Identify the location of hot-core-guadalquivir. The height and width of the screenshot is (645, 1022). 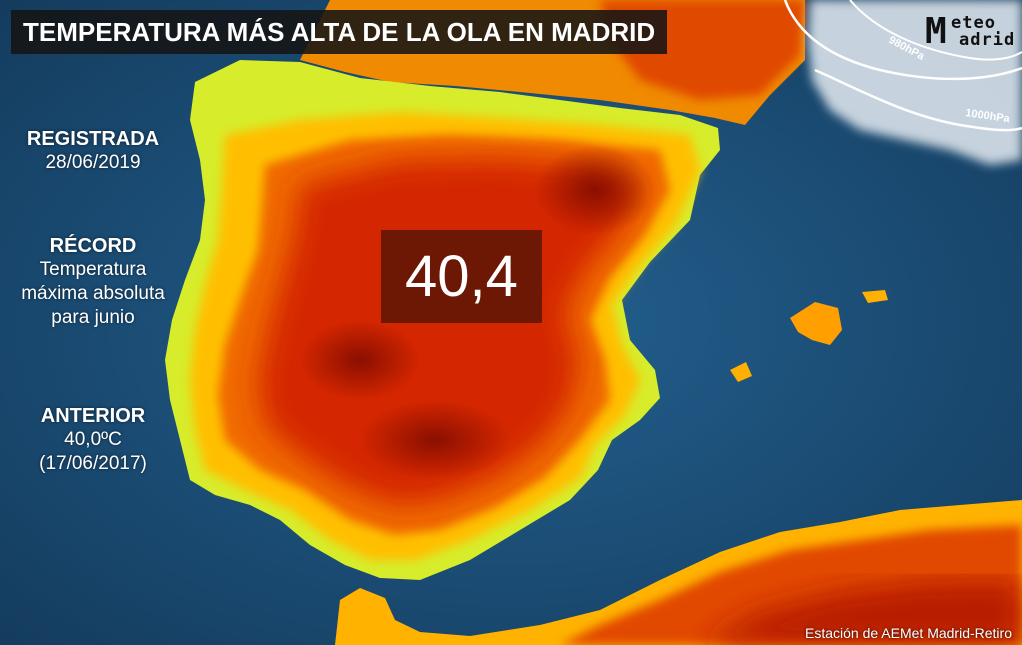
(435, 440).